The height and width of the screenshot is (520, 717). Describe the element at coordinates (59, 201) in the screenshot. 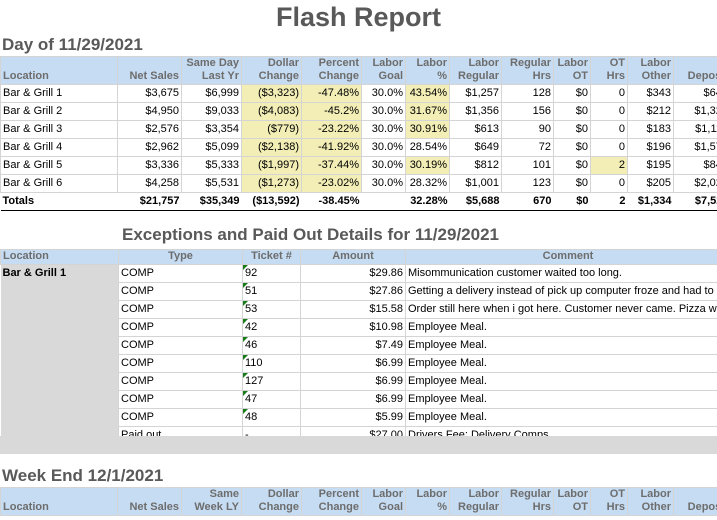

I see `totals-label: Totals` at that location.